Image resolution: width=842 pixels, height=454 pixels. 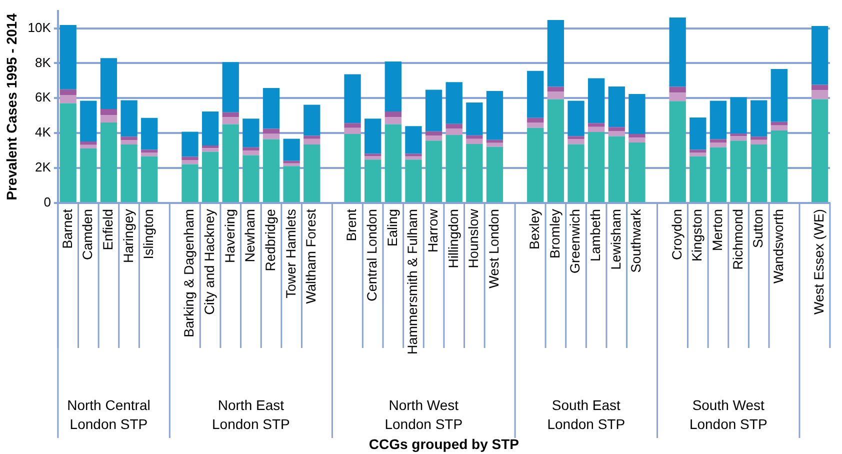 What do you see at coordinates (352, 225) in the screenshot?
I see `x-tick-label: Brent` at bounding box center [352, 225].